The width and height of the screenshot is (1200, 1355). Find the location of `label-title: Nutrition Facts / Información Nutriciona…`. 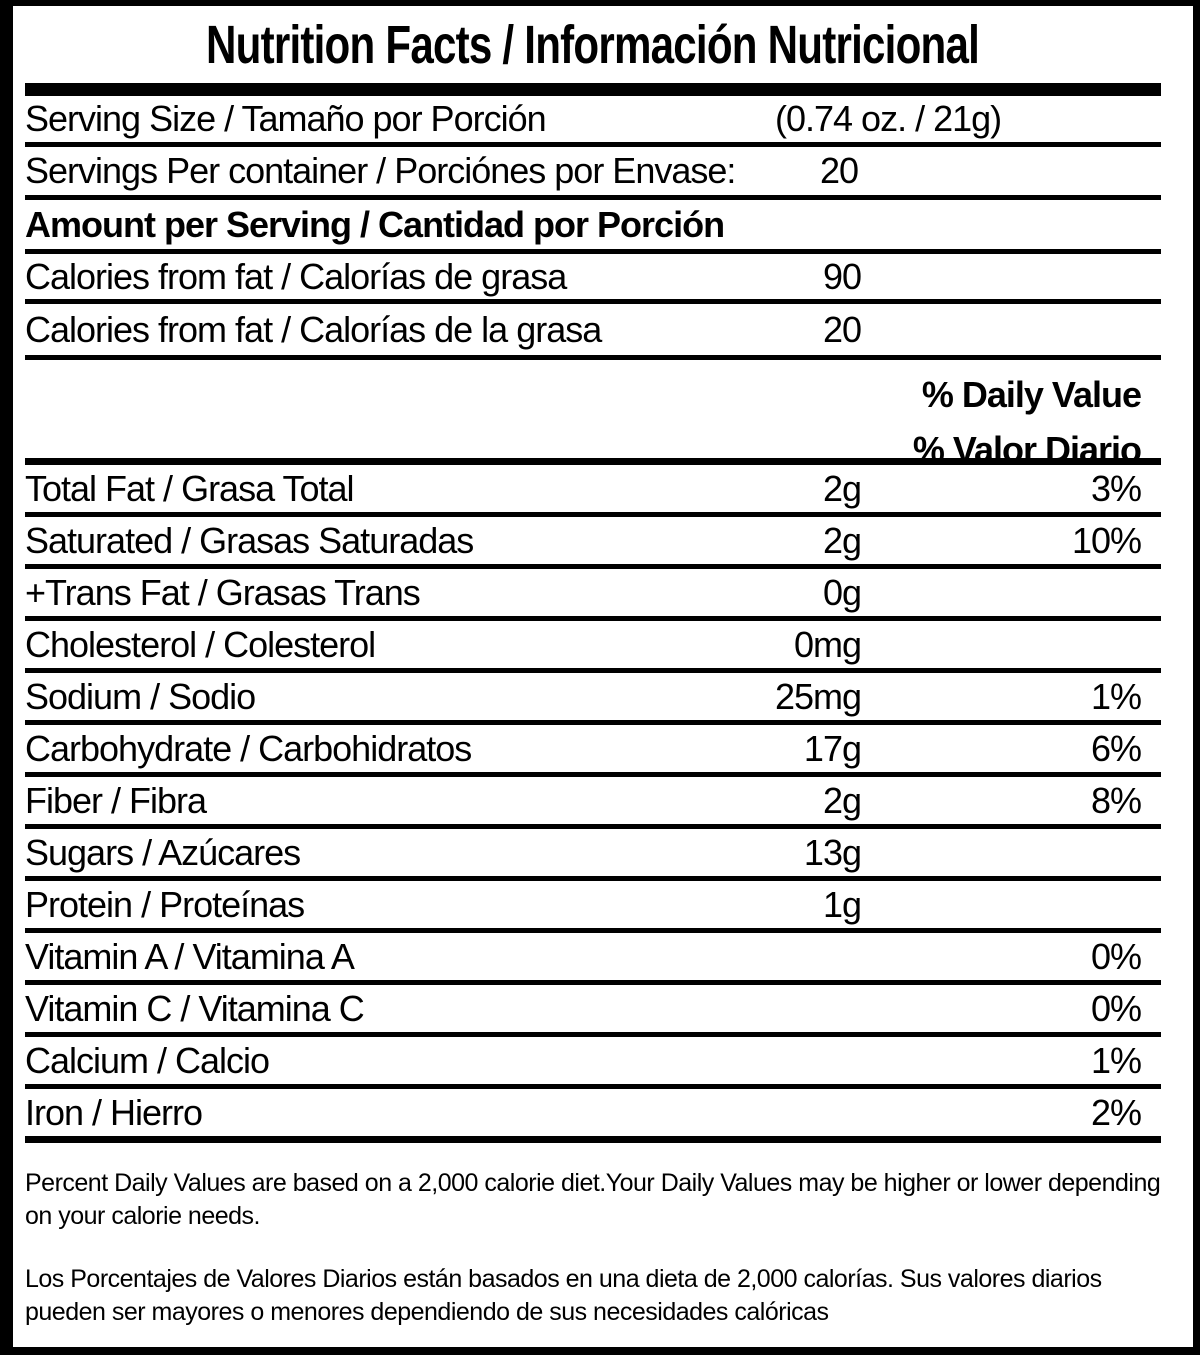

label-title: Nutrition Facts / Información Nutriciona… is located at coordinates (593, 44).